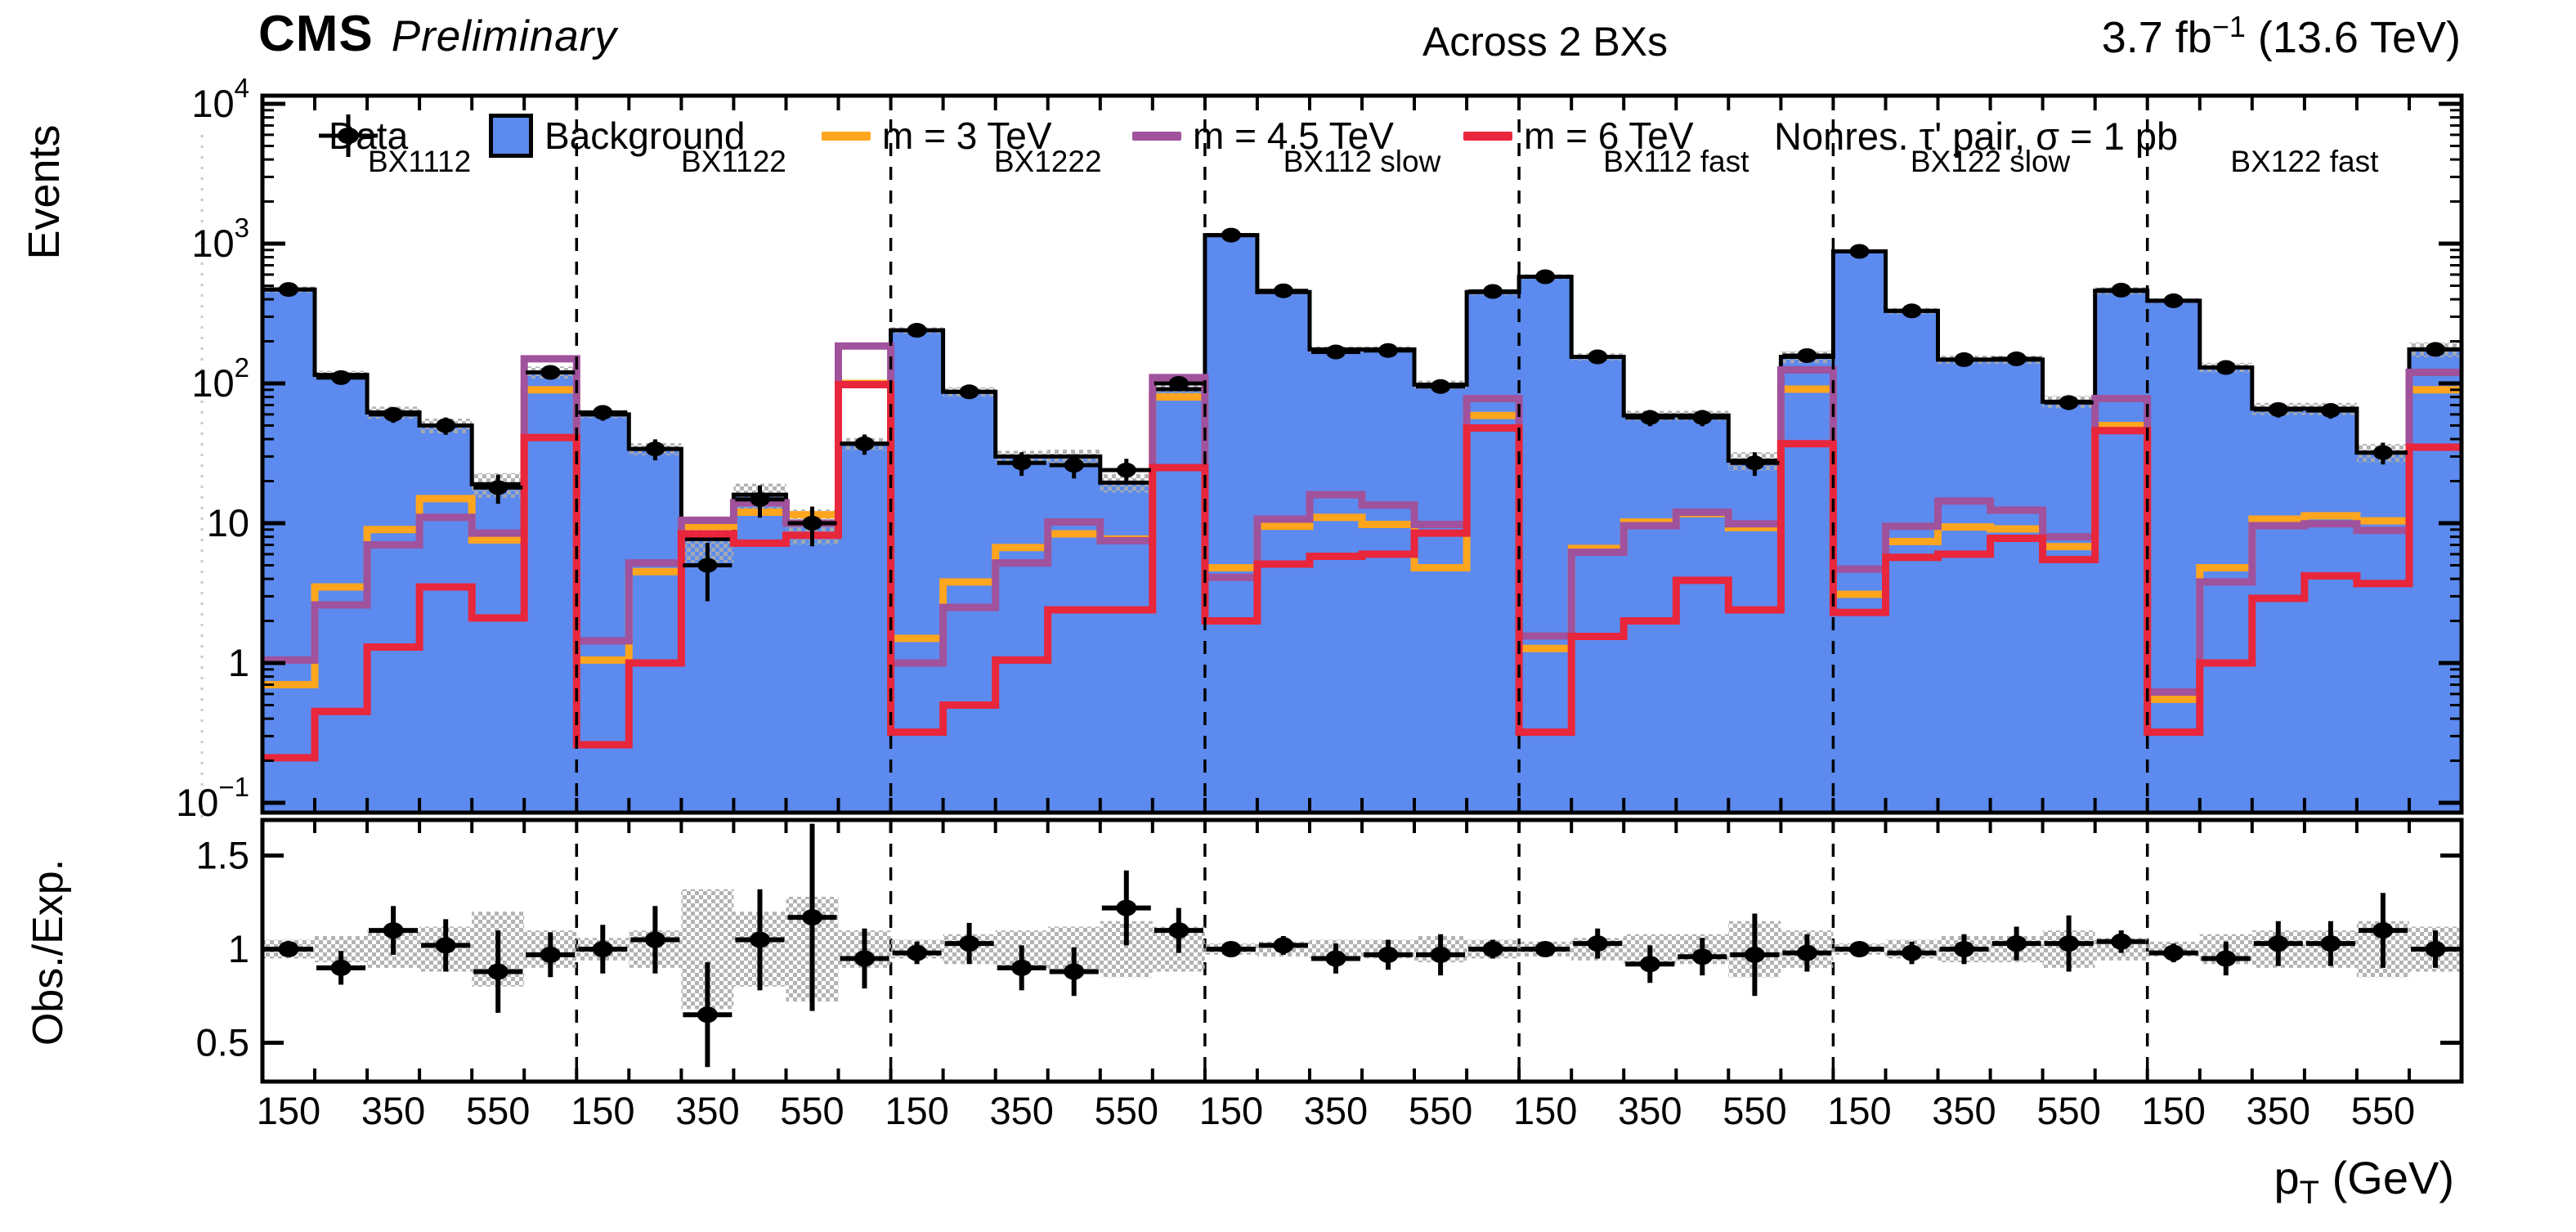  What do you see at coordinates (212, 798) in the screenshot?
I see `y-tick-label: 10⁻¹` at bounding box center [212, 798].